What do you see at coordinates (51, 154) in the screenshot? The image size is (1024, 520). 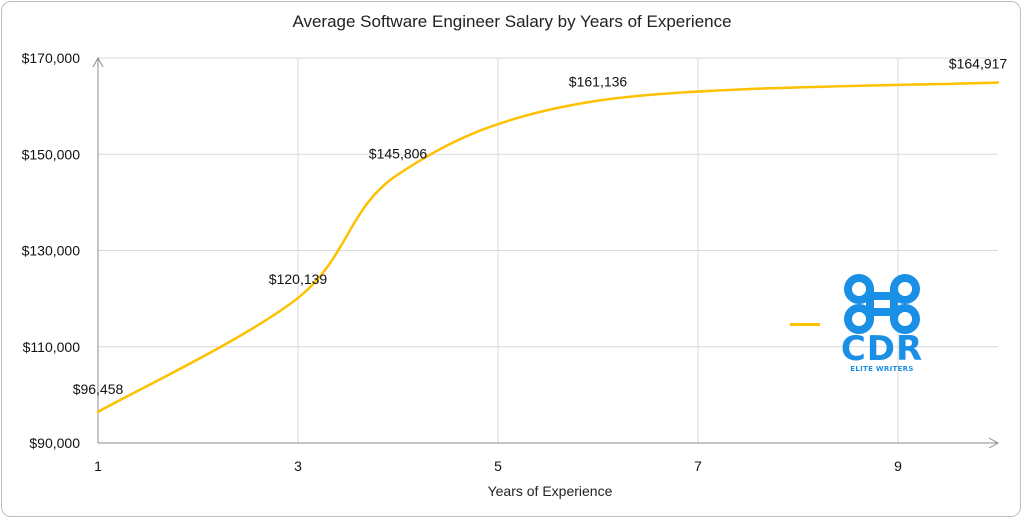 I see `y-tick-label: $150,000` at bounding box center [51, 154].